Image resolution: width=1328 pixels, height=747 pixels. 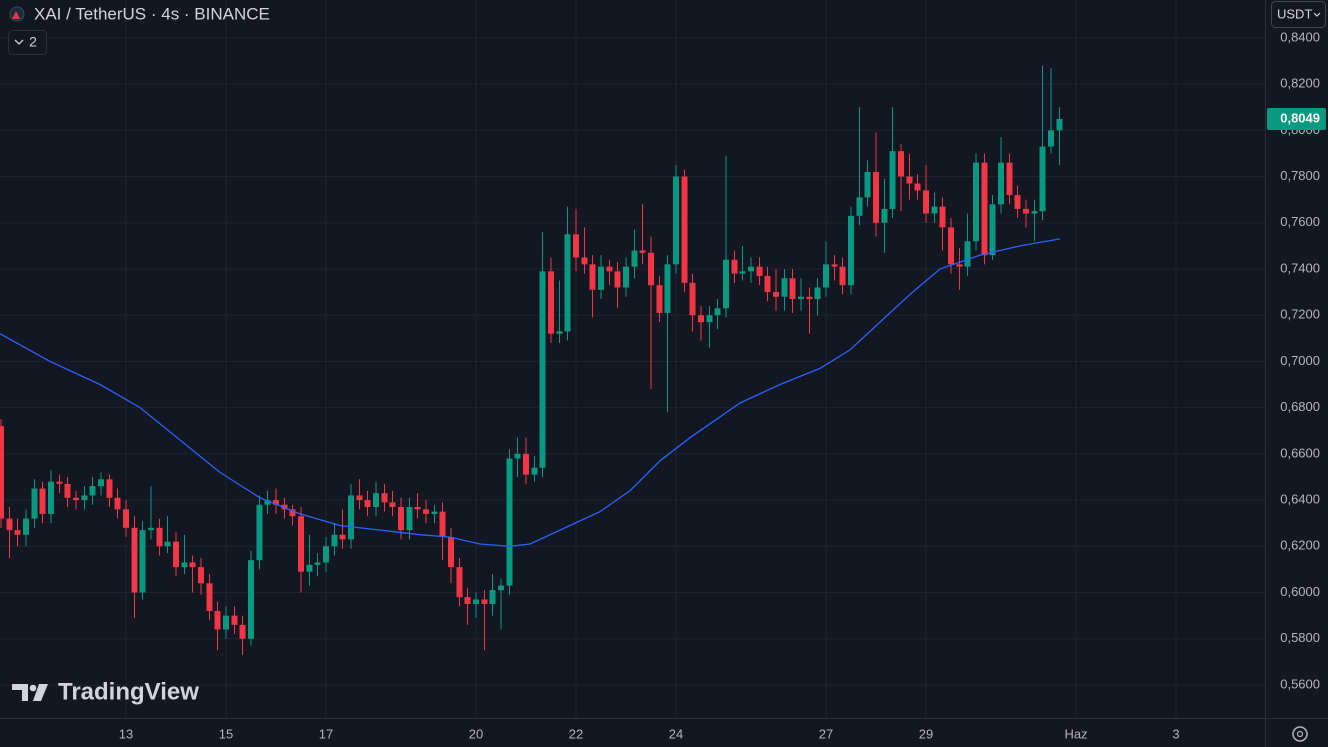 What do you see at coordinates (1317, 14) in the screenshot?
I see `chevron` at bounding box center [1317, 14].